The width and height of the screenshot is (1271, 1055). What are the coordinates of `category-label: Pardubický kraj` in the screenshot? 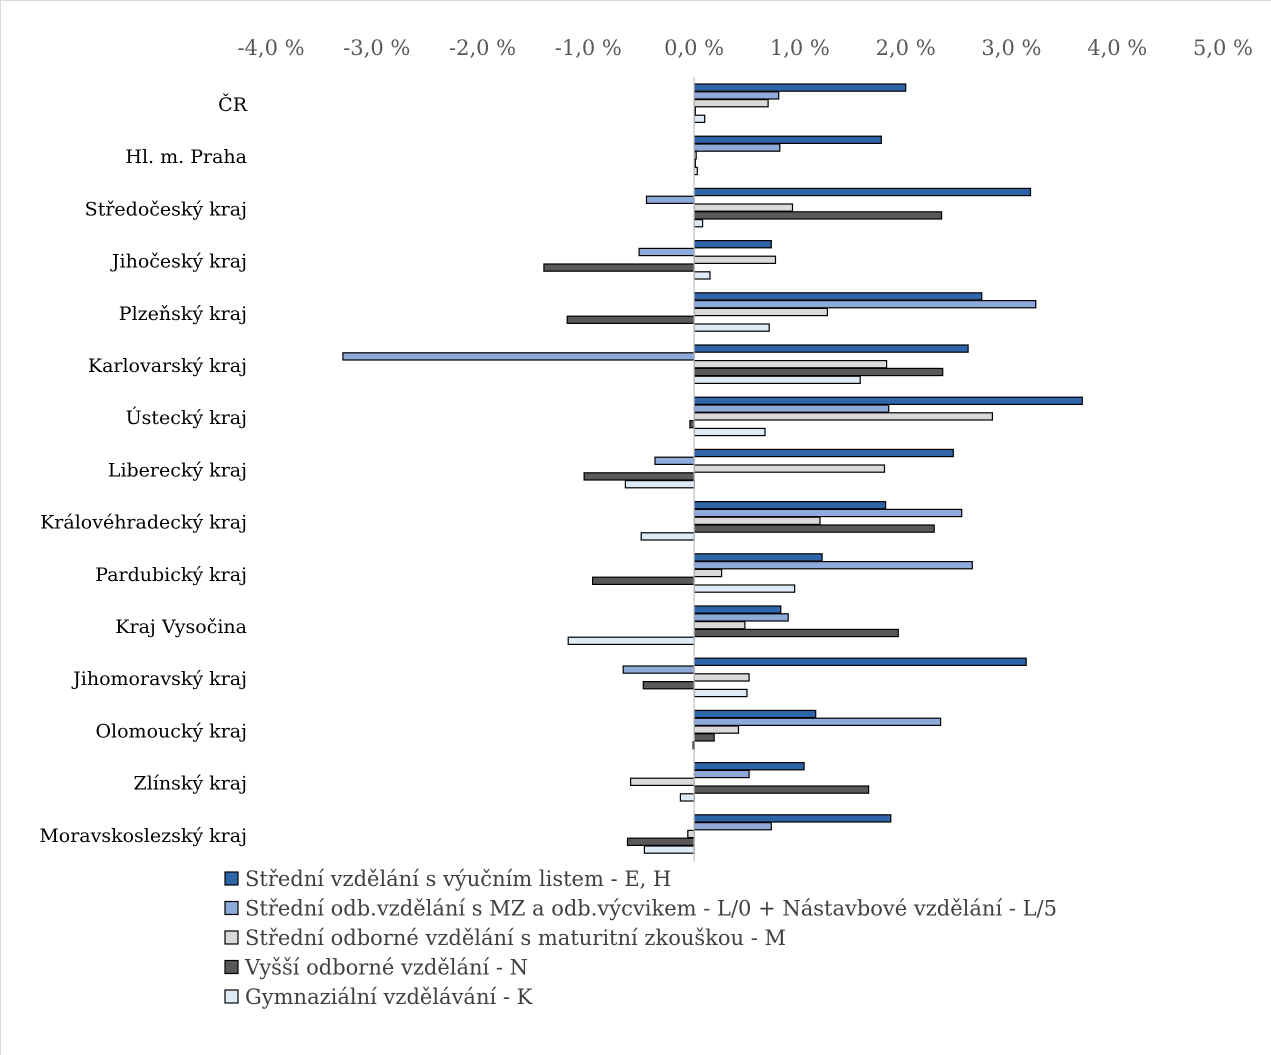 It's located at (171, 575).